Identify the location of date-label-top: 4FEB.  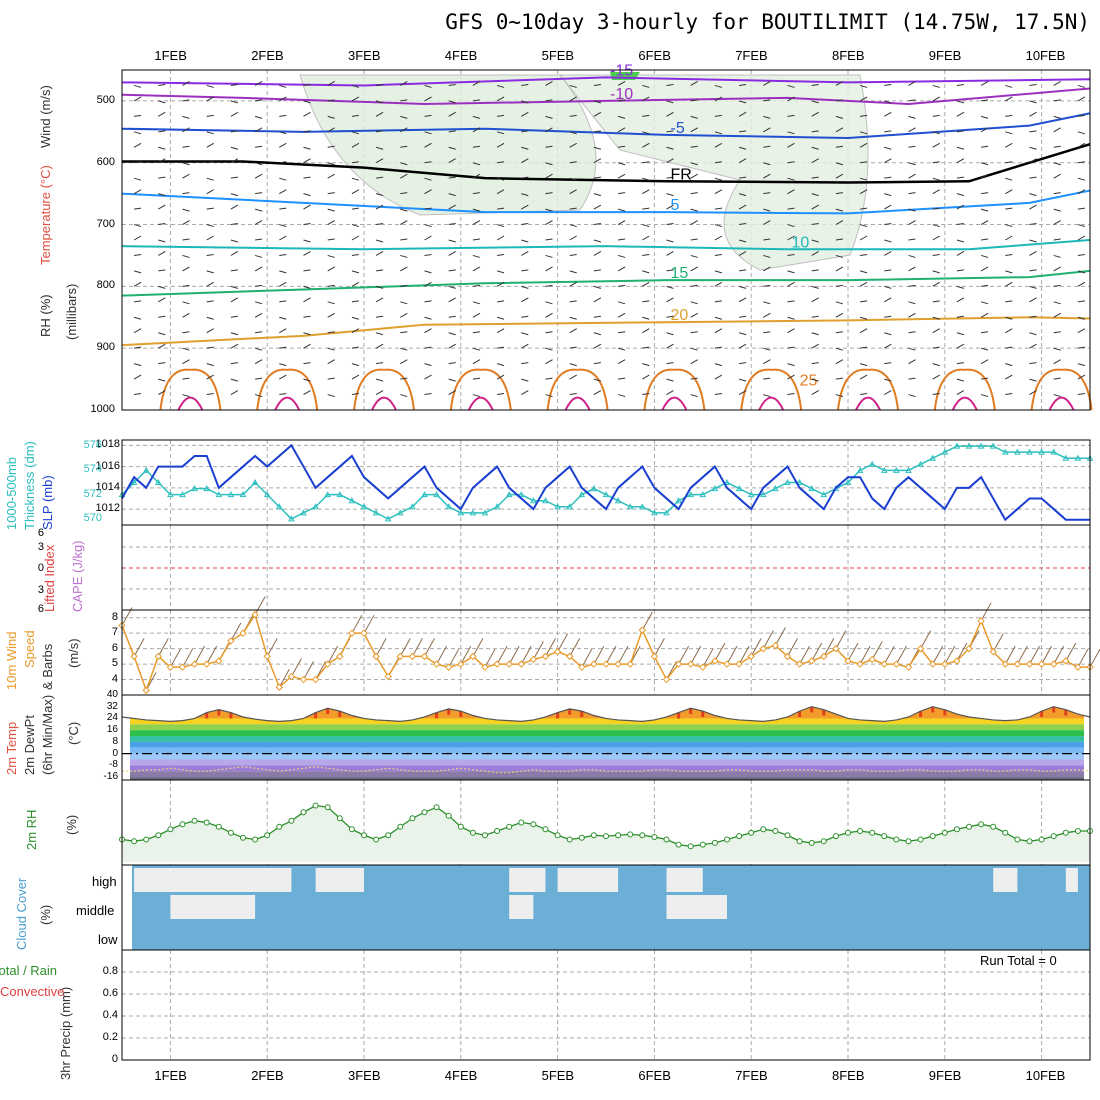
(461, 55).